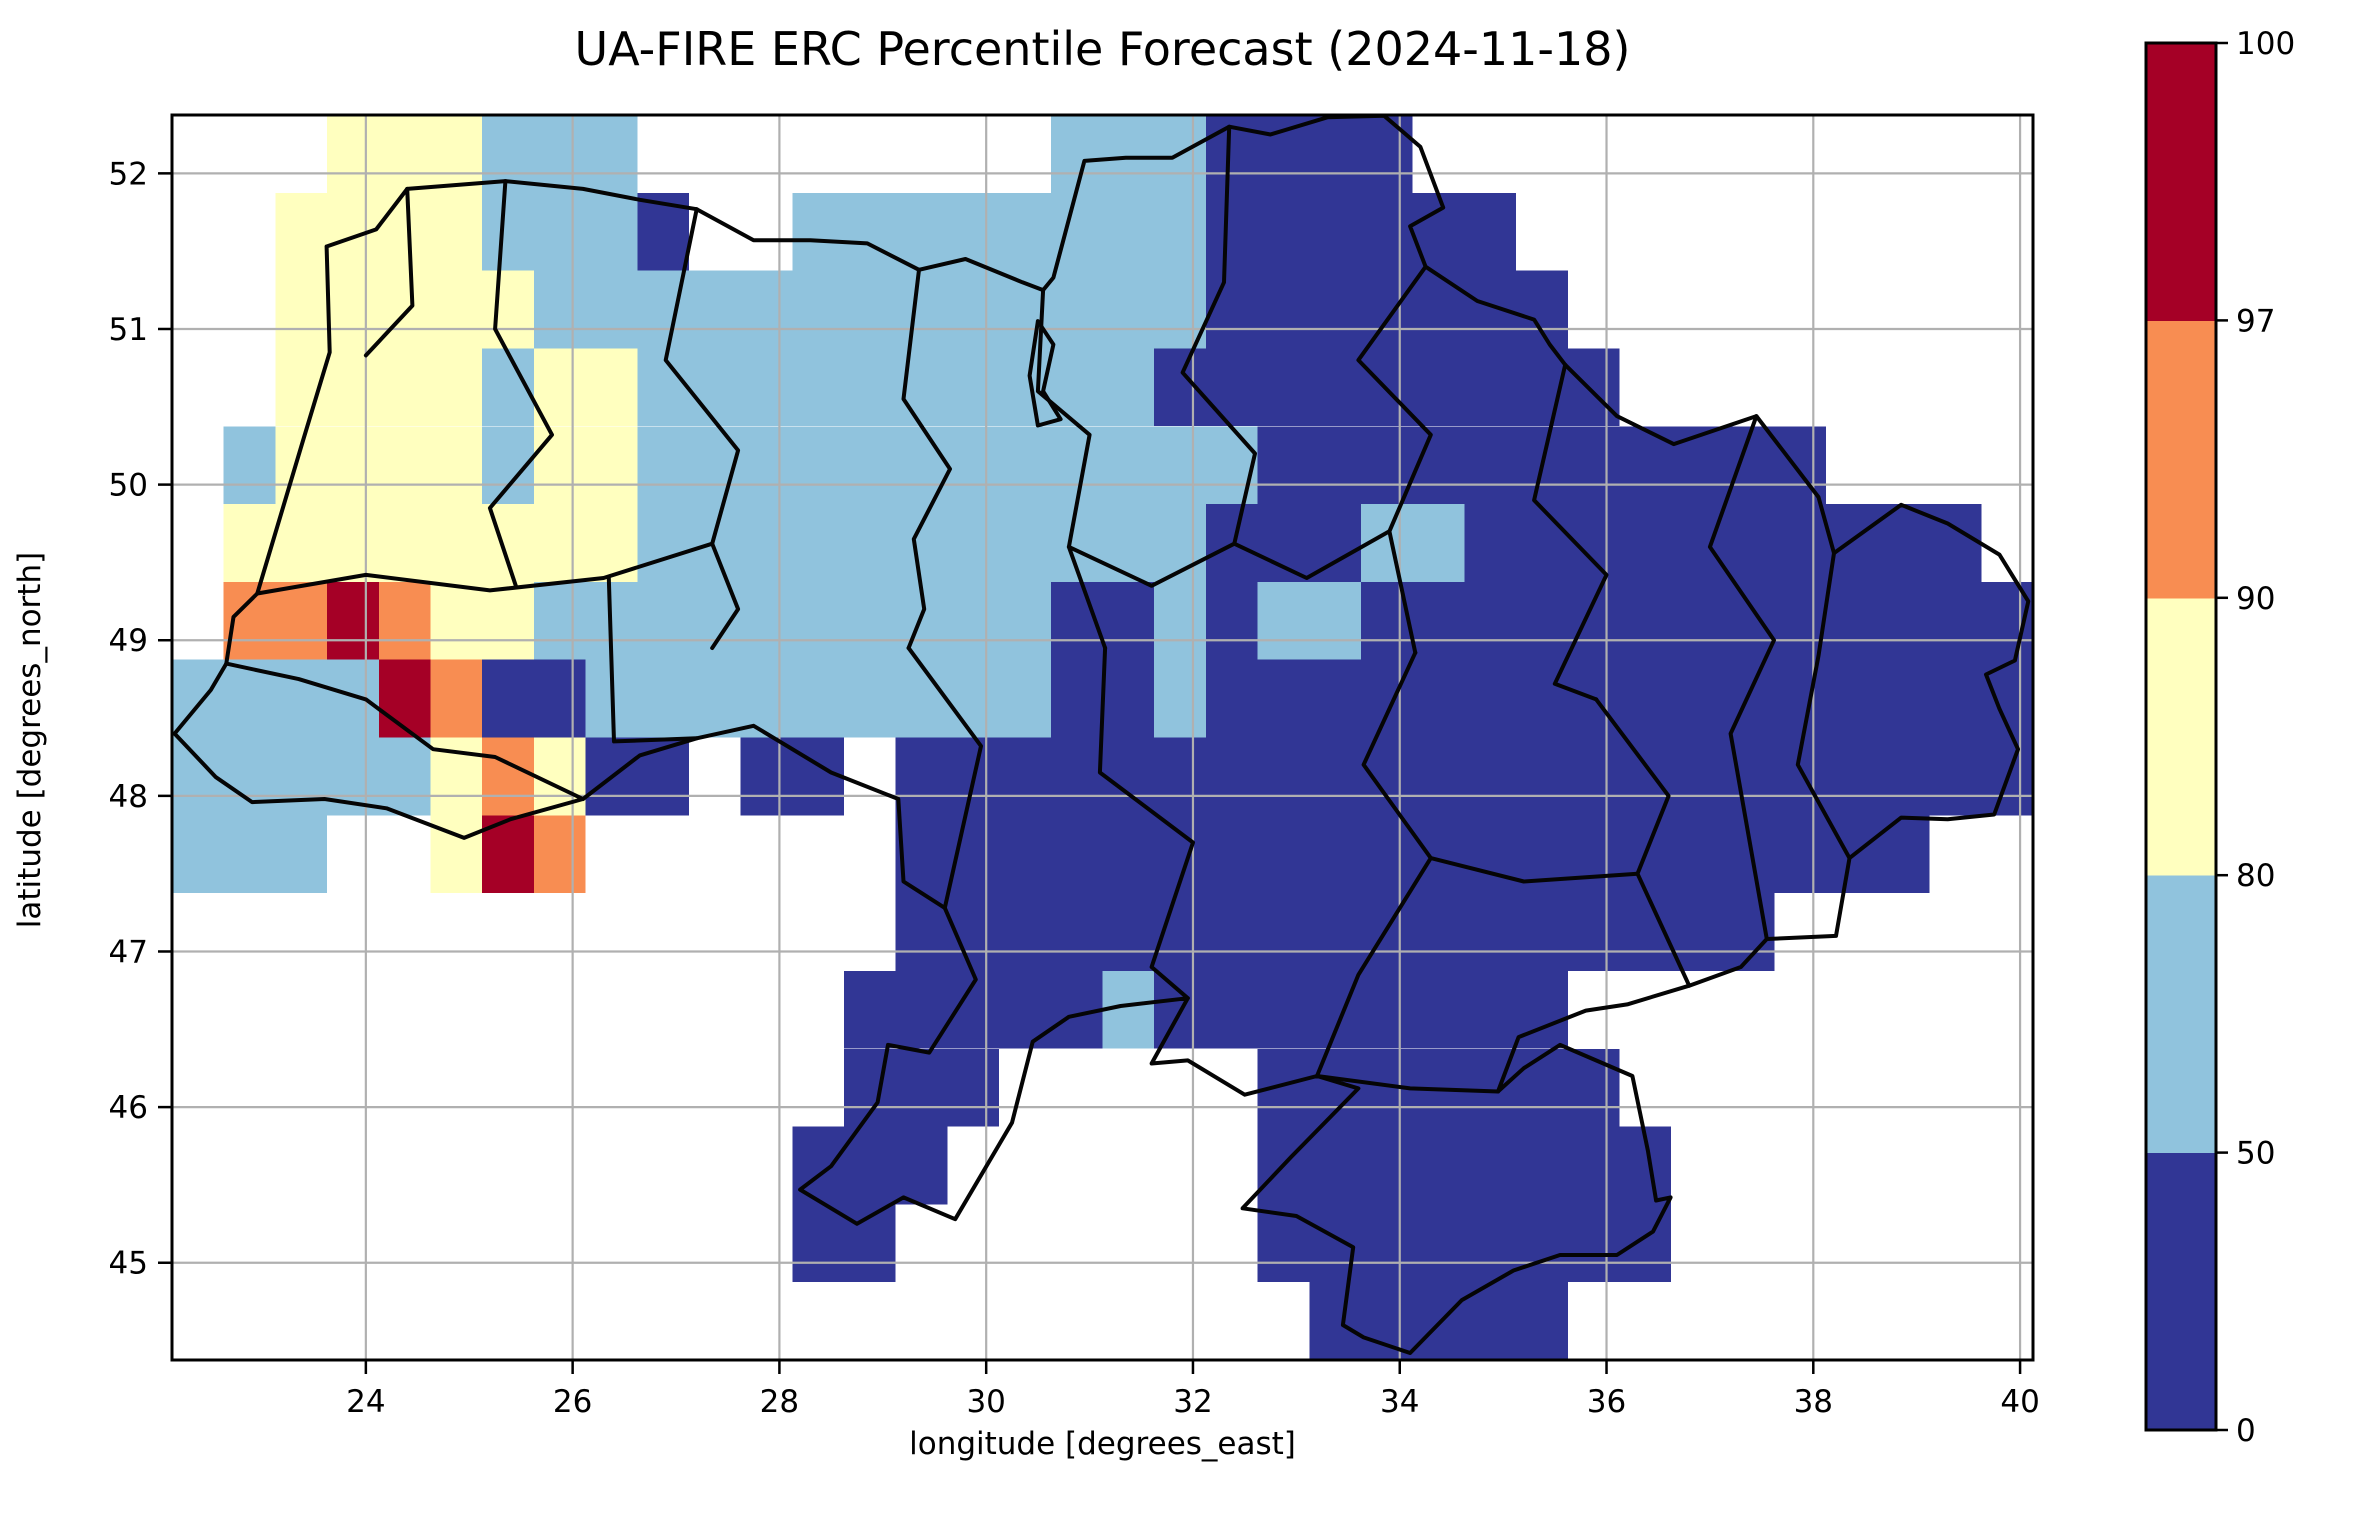  I want to click on y-tick-label: 52, so click(128, 174).